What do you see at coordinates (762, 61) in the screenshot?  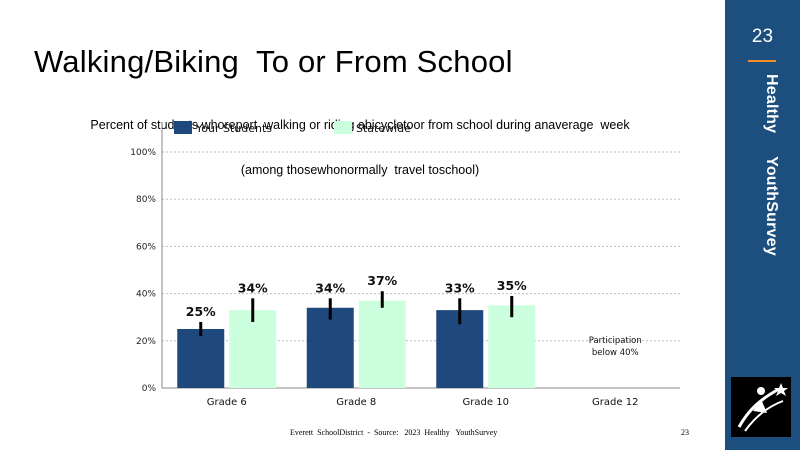 I see `accent-line` at bounding box center [762, 61].